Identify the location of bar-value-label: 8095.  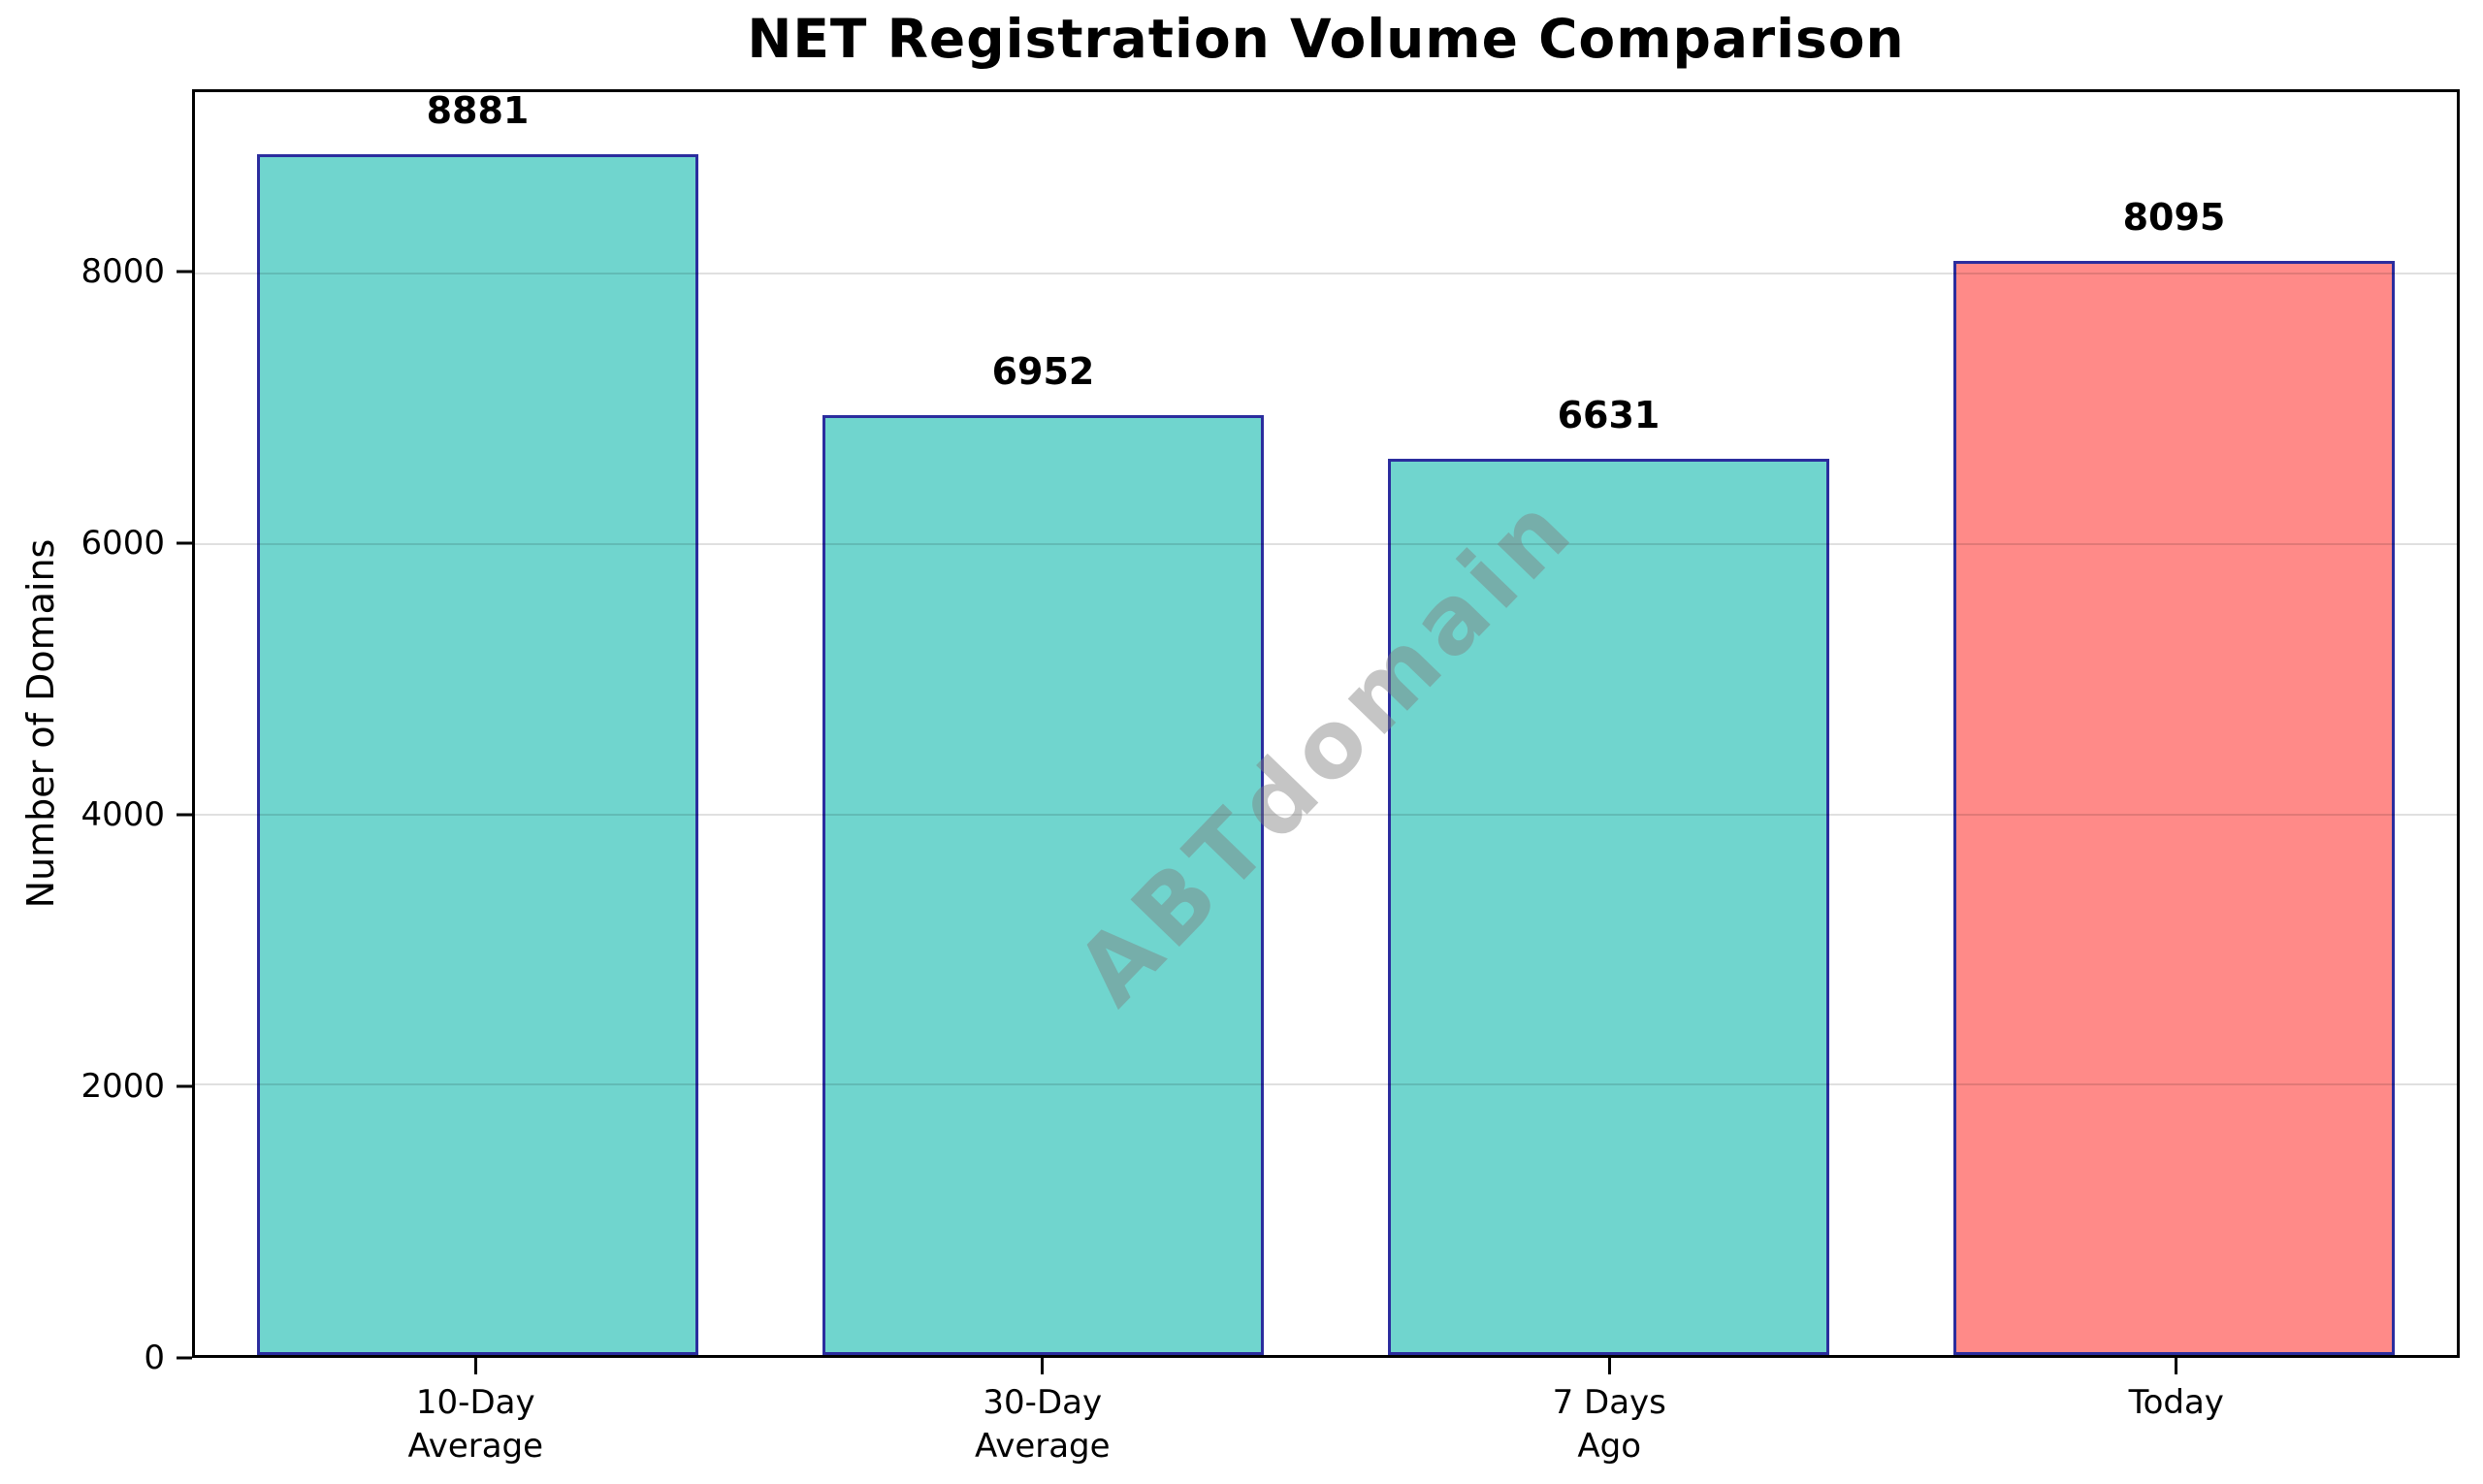
(2174, 217).